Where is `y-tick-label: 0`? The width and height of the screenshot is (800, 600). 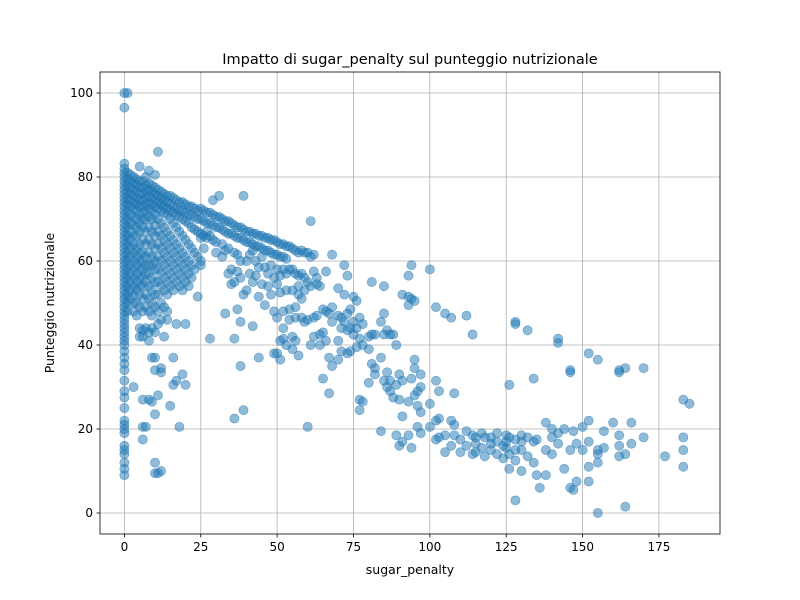 y-tick-label: 0 is located at coordinates (89, 513).